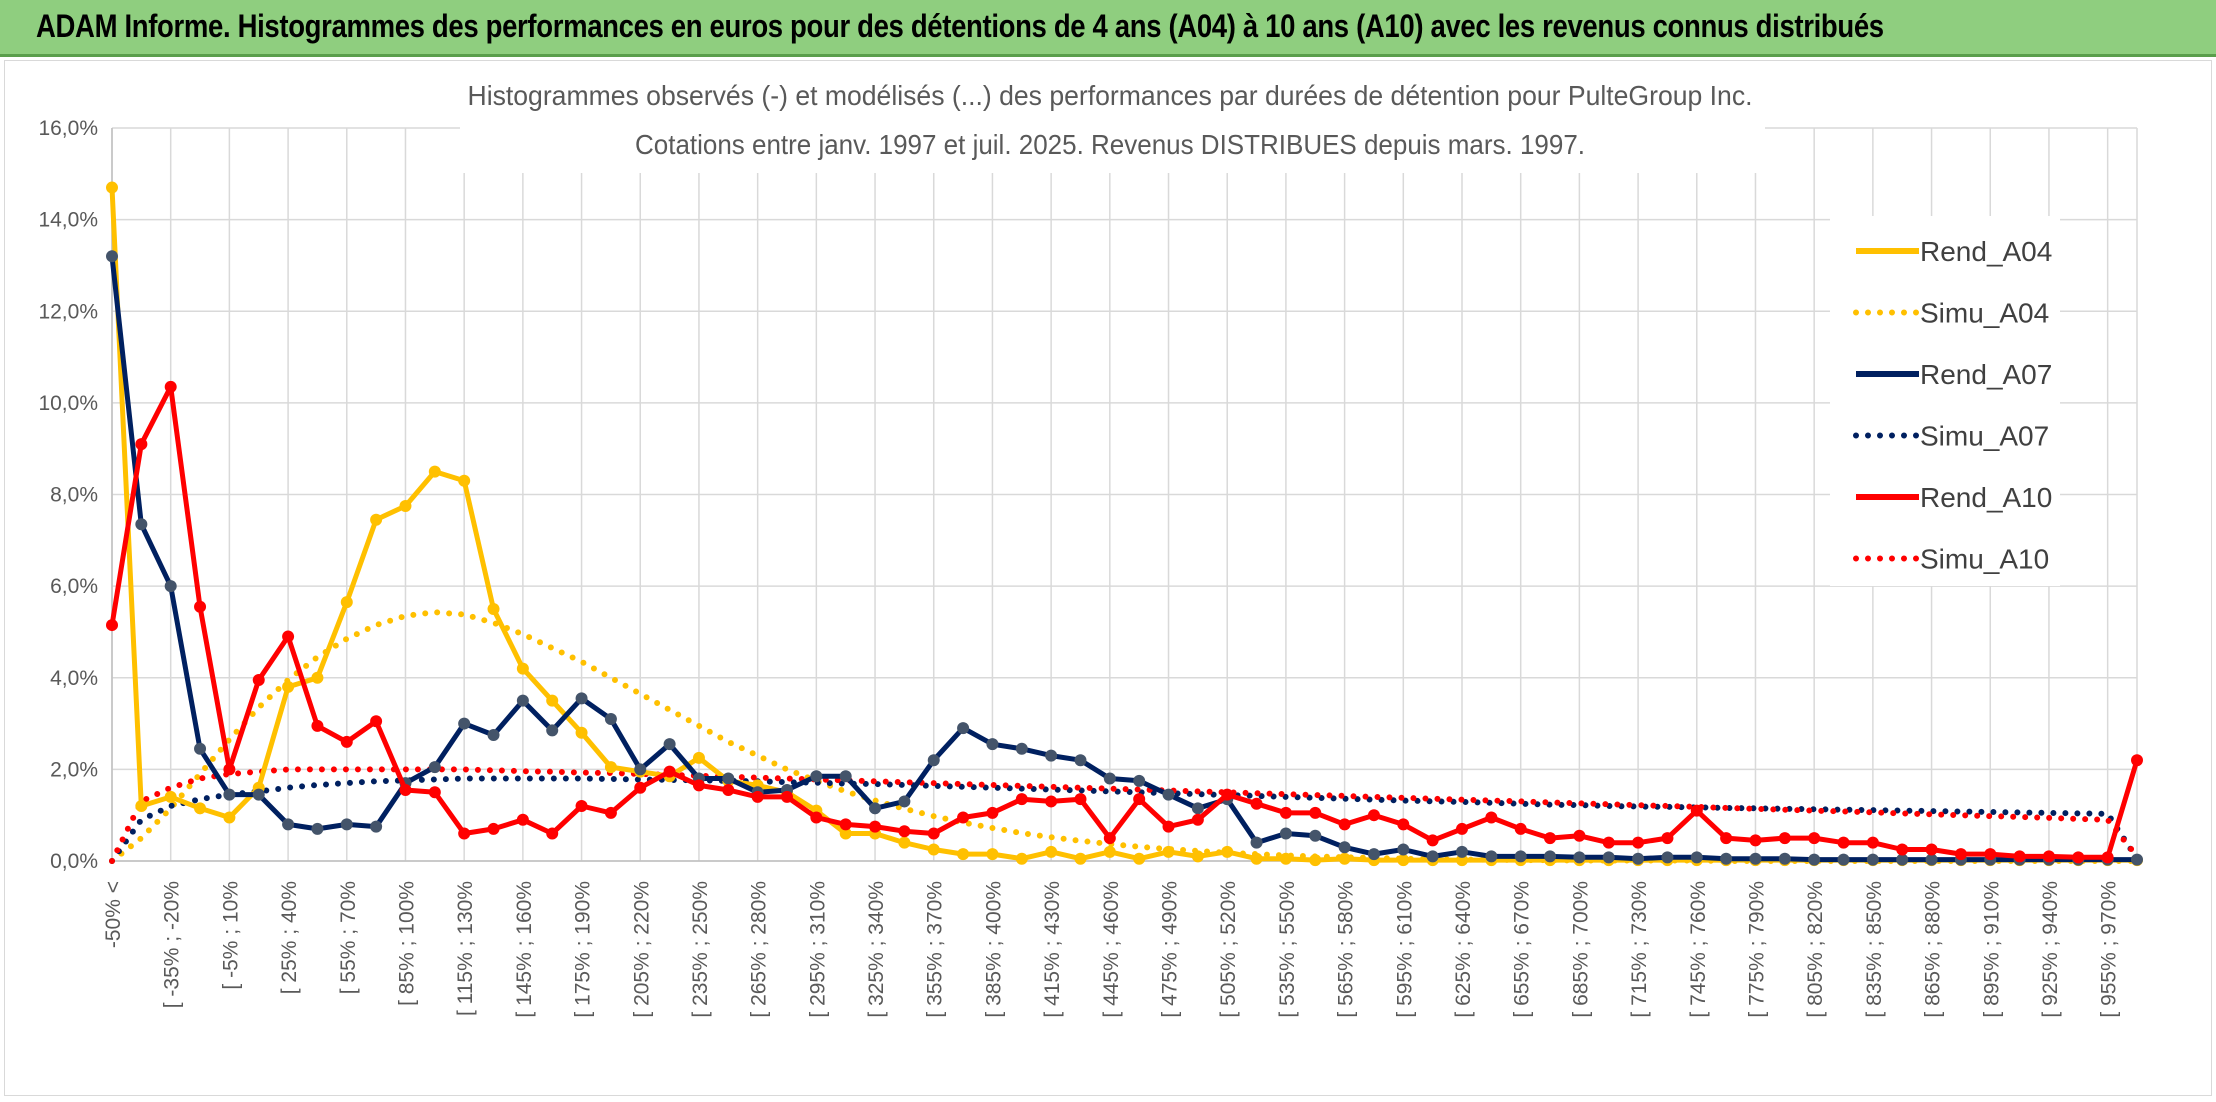  I want to click on x-tick-label: [ 775% ; 790%, so click(1756, 949).